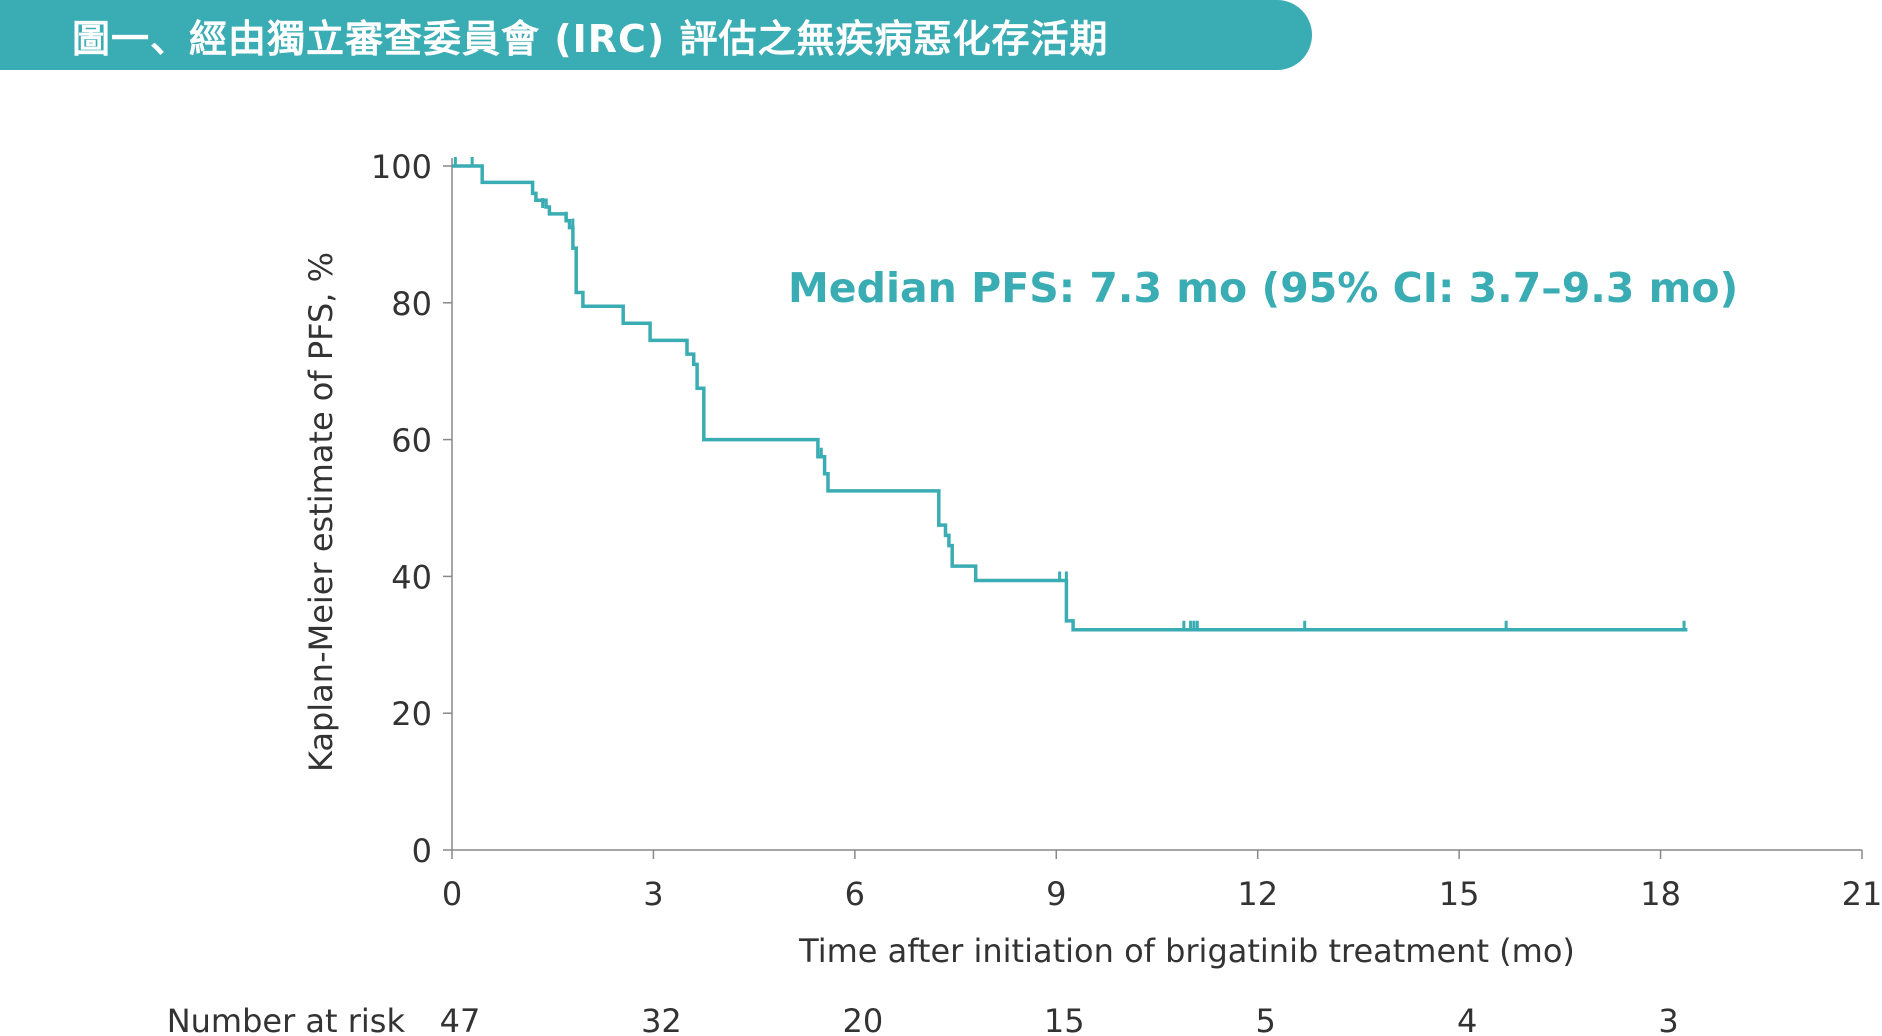  What do you see at coordinates (1660, 894) in the screenshot?
I see `x-tick-label: 18` at bounding box center [1660, 894].